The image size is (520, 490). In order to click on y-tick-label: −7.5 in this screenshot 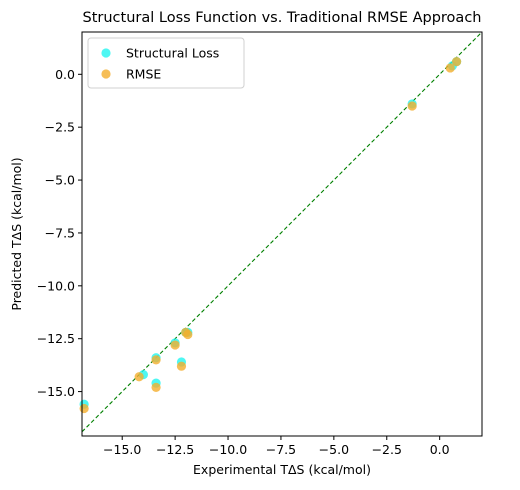, I will do `click(60, 232)`.